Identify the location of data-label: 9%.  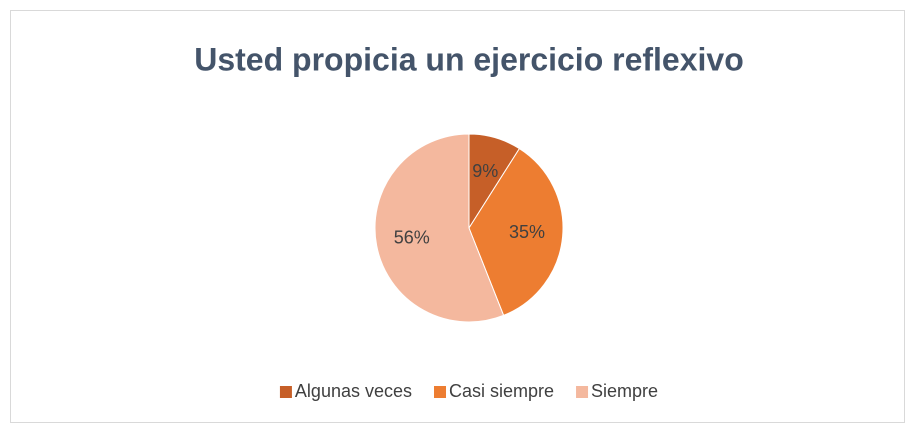
(485, 171).